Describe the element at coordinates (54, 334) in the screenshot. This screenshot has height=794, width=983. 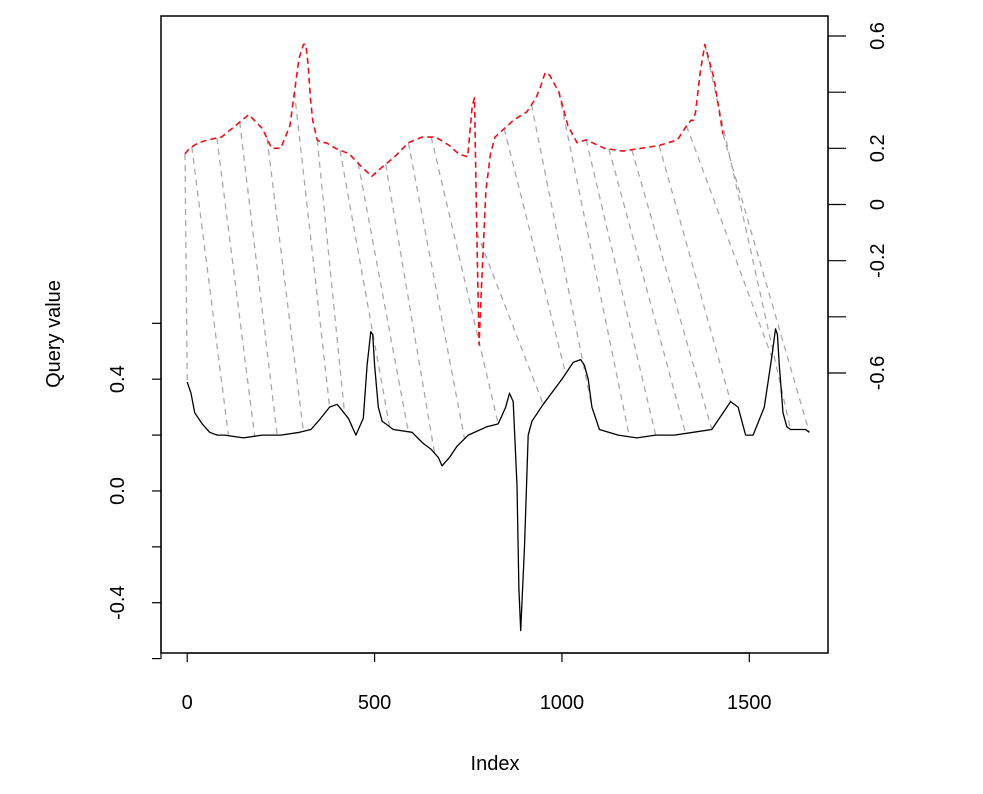
I see `y-axis-title: Query value` at that location.